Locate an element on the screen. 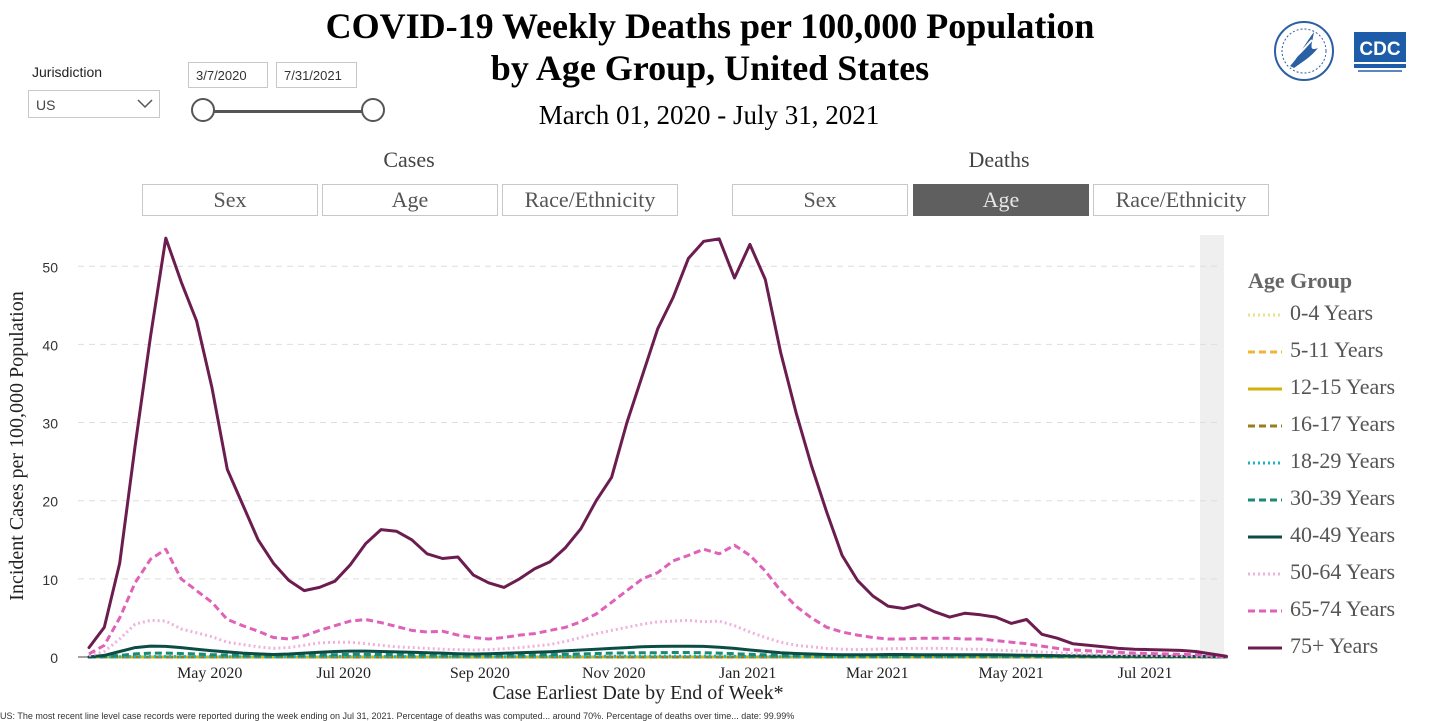  jurisdiction-value: US is located at coordinates (46, 105).